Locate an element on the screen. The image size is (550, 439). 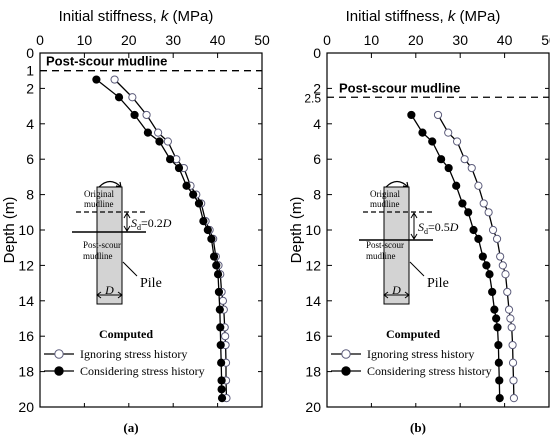
panel-label: (b) is located at coordinates (418, 427).